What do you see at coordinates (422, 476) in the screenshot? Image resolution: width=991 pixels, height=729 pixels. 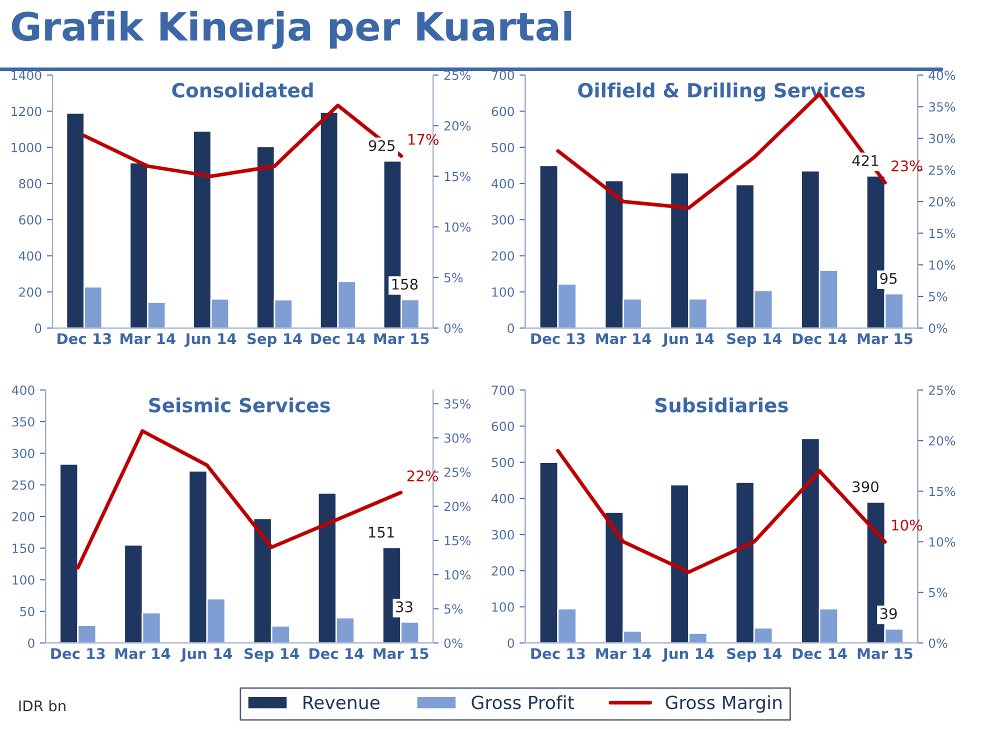 I see `data-label: 22%` at bounding box center [422, 476].